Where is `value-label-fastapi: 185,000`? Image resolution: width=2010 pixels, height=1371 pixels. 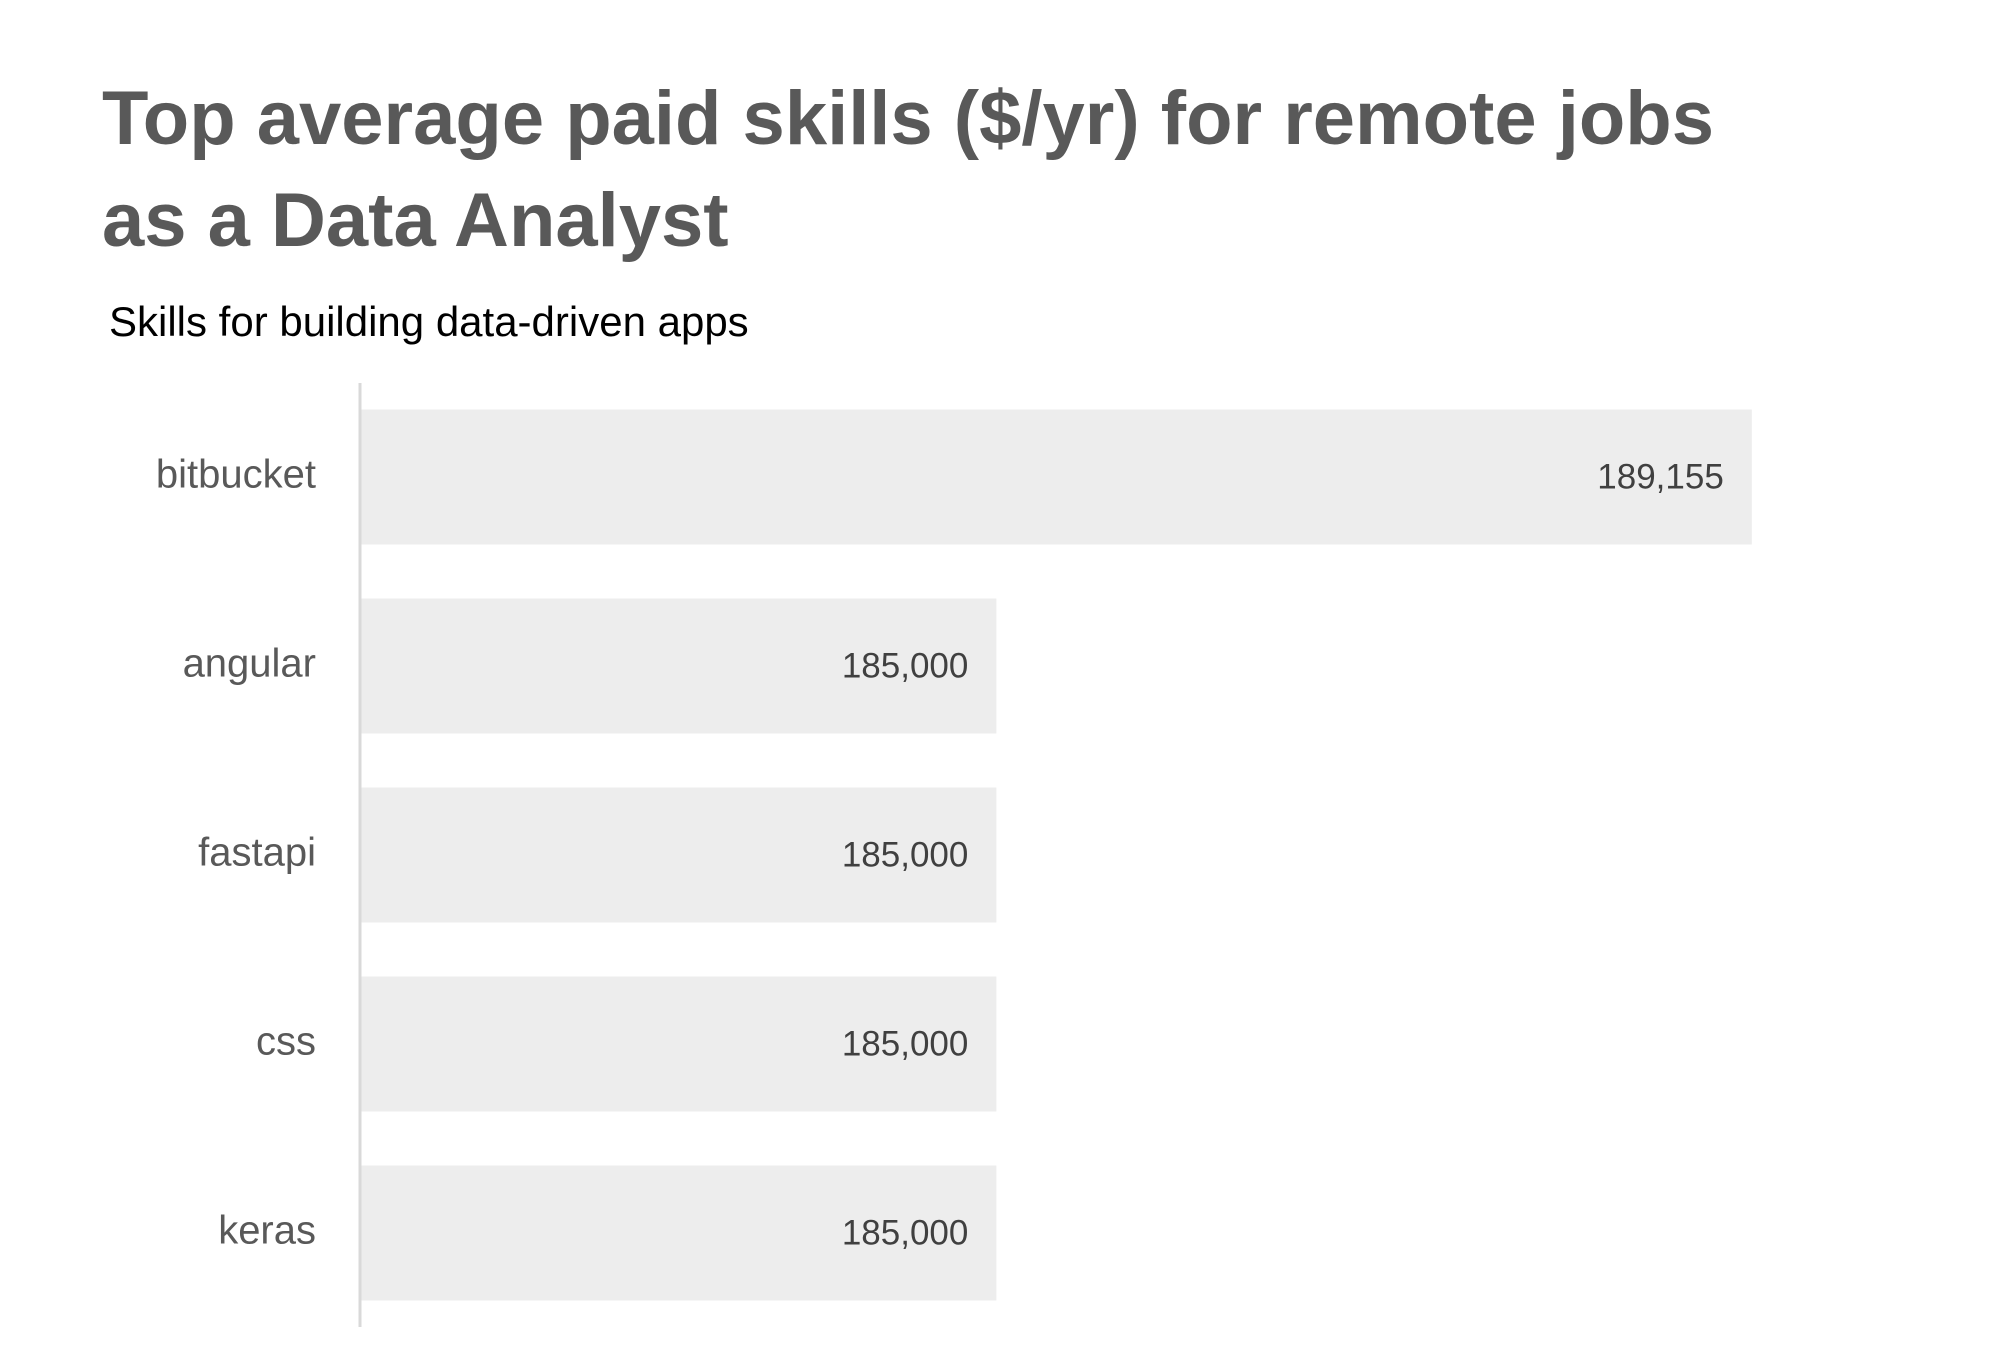
value-label-fastapi: 185,000 is located at coordinates (905, 854).